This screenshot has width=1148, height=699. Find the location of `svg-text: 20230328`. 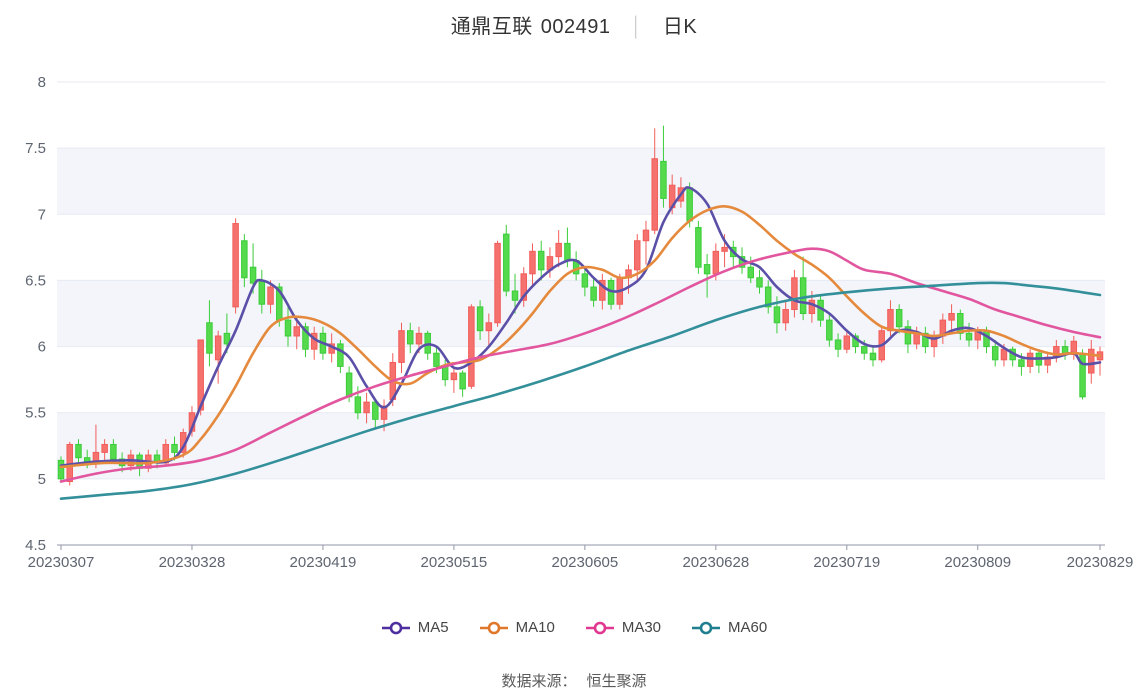

svg-text: 20230328 is located at coordinates (192, 562).